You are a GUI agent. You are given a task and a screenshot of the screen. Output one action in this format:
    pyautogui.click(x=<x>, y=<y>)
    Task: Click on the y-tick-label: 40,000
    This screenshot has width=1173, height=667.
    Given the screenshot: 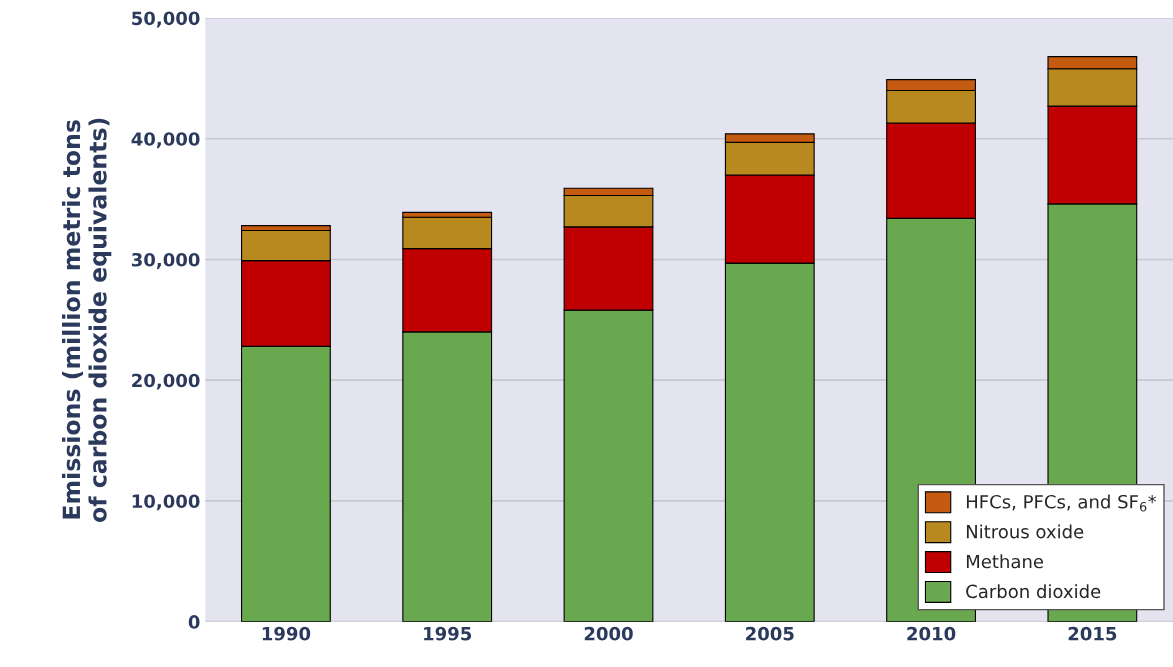 What is the action you would take?
    pyautogui.click(x=165, y=140)
    